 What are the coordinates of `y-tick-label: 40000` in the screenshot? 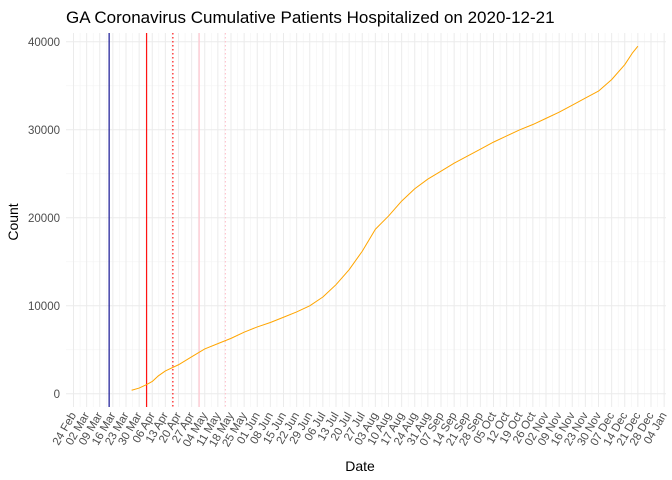 It's located at (44, 43).